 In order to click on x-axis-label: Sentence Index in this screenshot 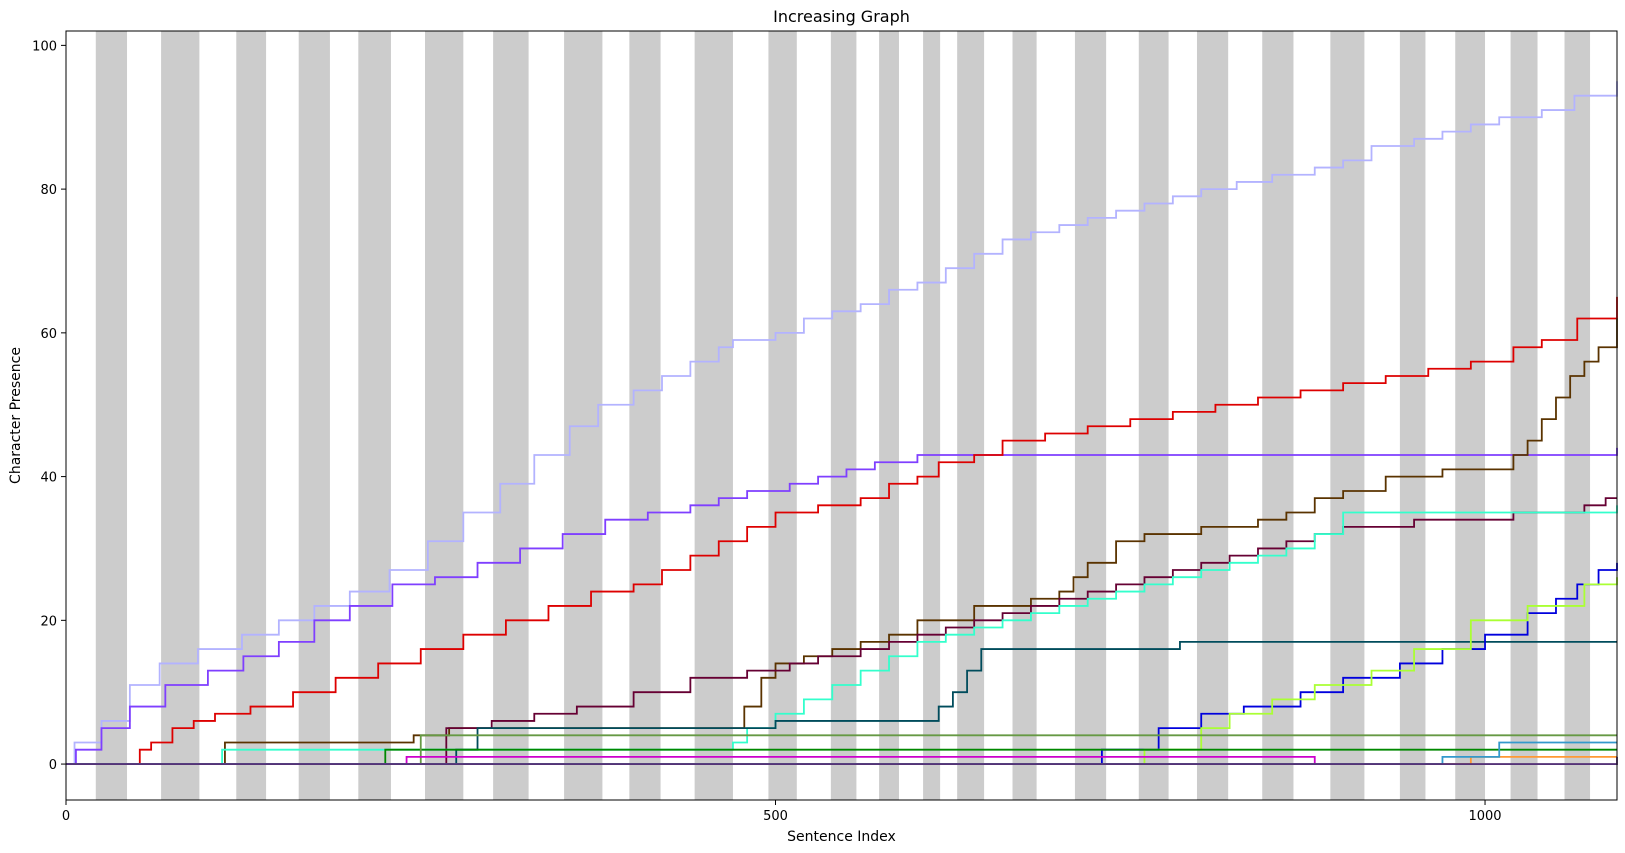, I will do `click(841, 837)`.